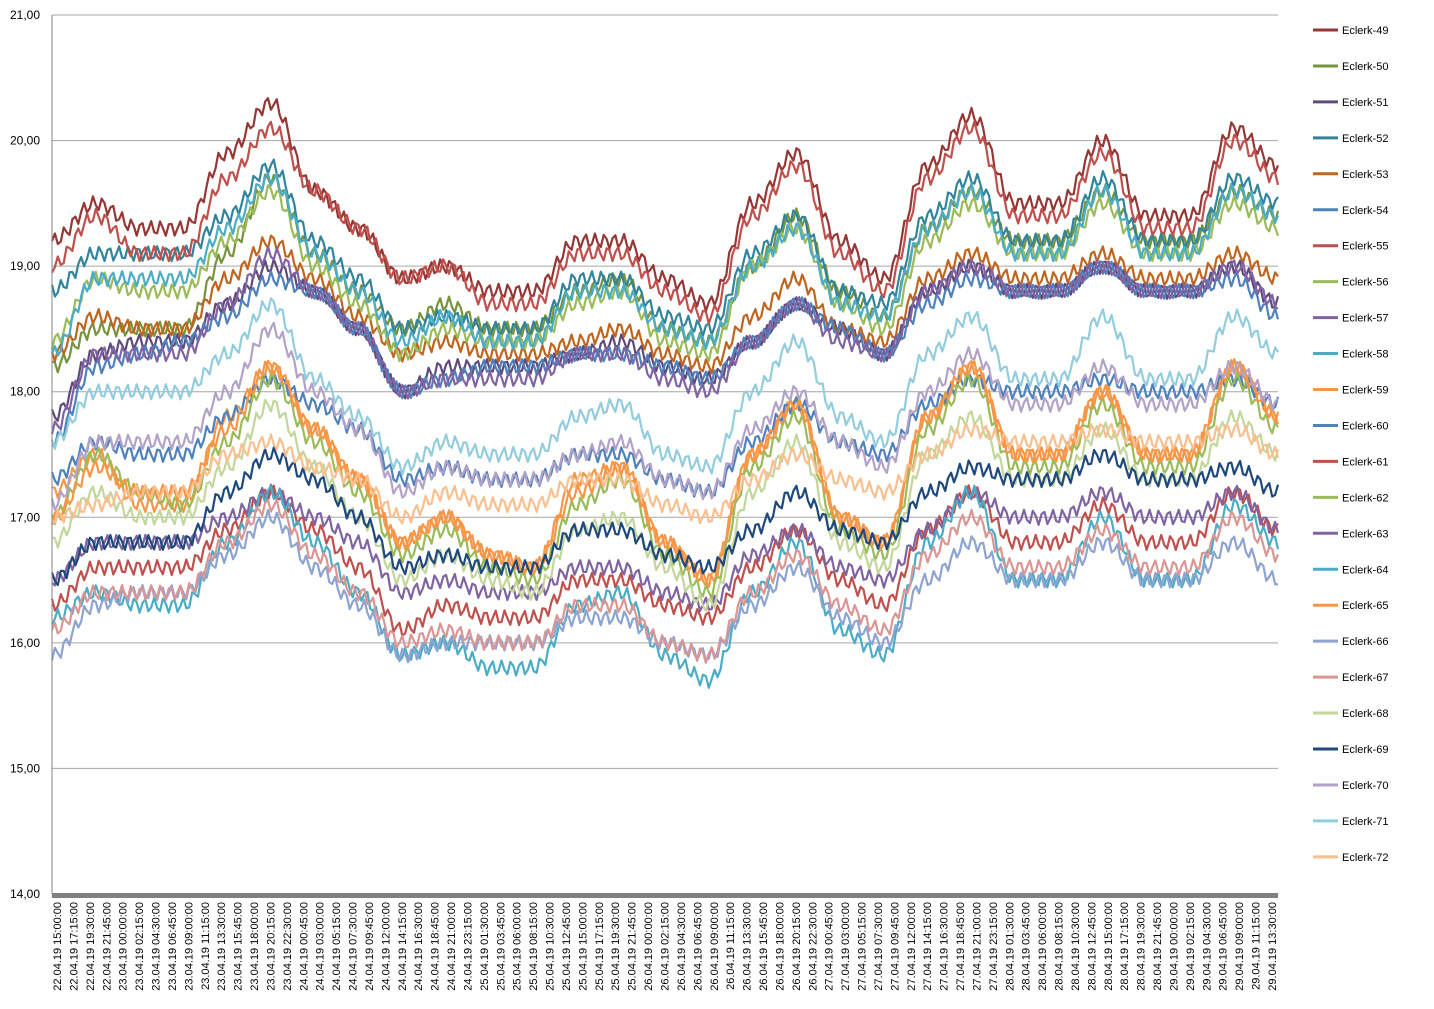 This screenshot has height=1009, width=1434. I want to click on x-tick-label: 27.04.19 00:45:00, so click(830, 946).